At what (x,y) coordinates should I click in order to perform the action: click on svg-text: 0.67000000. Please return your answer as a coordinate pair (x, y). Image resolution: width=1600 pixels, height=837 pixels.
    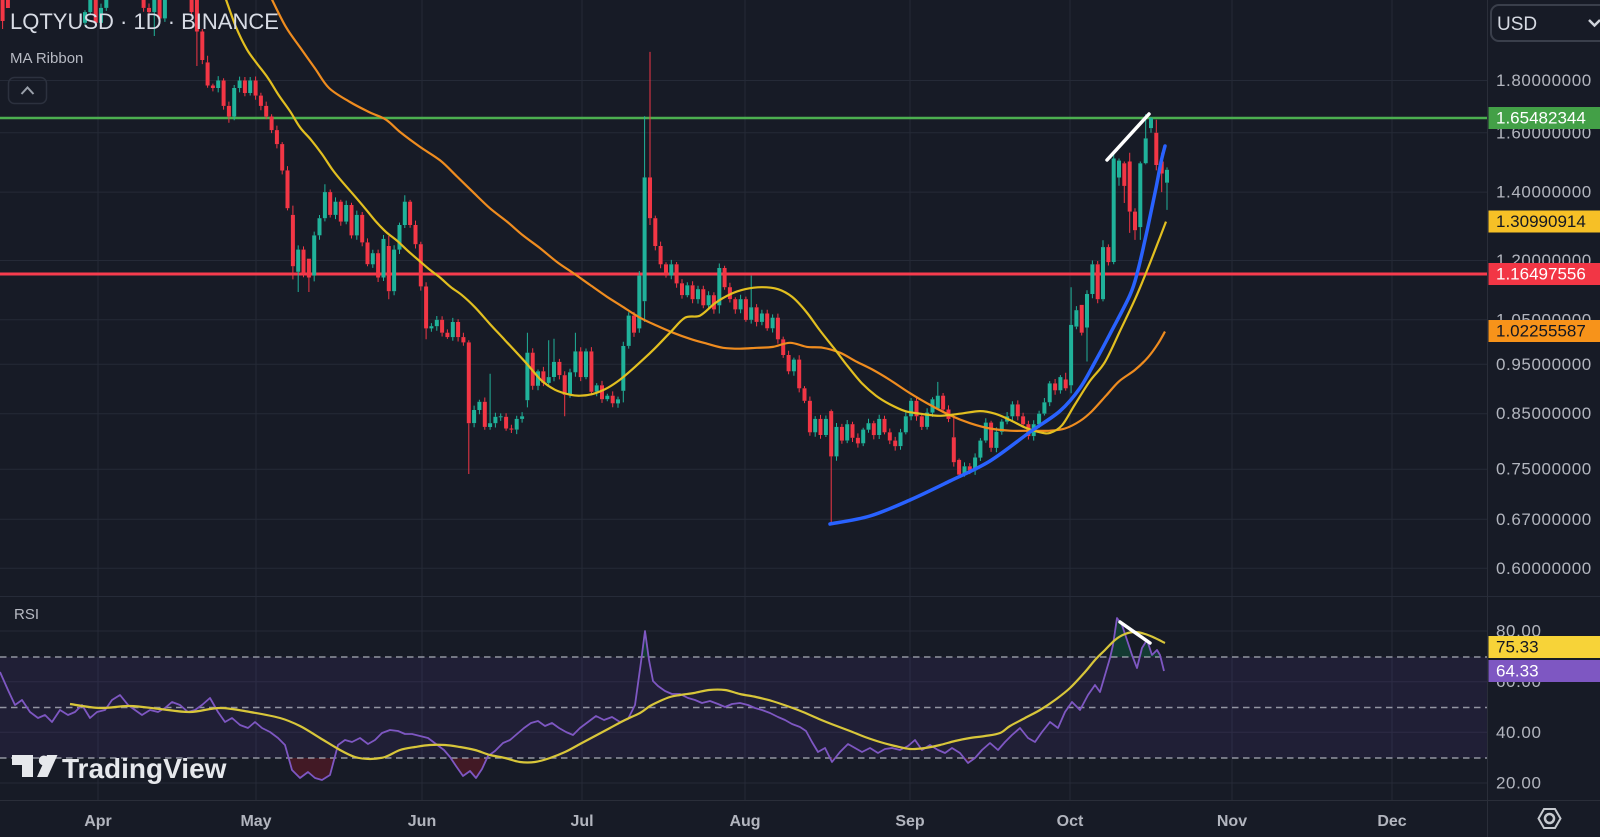
    Looking at the image, I should click on (1544, 519).